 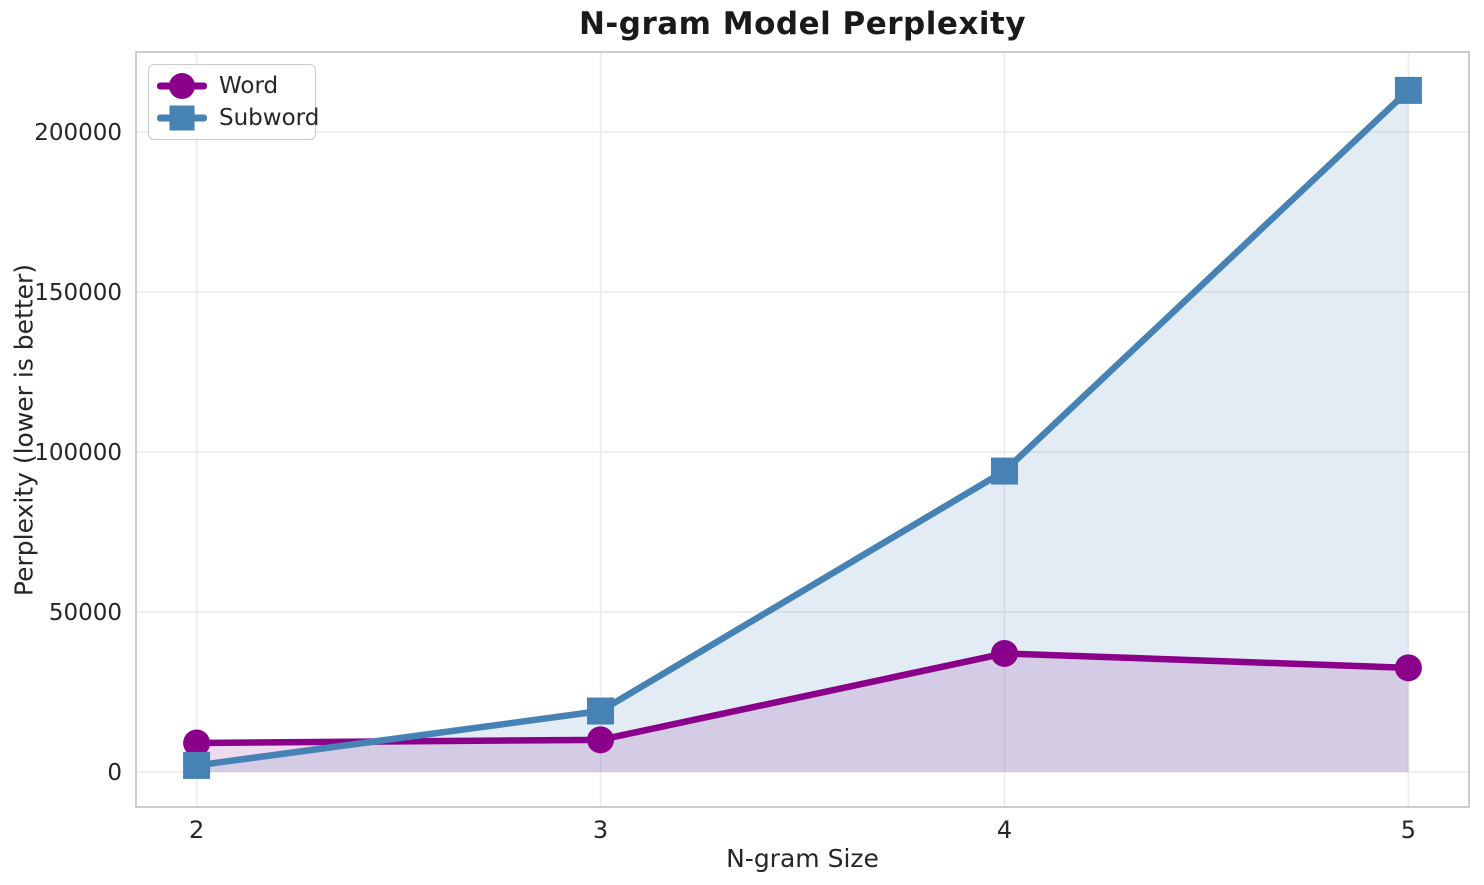 I want to click on y-tick-label: 200000, so click(x=78, y=133).